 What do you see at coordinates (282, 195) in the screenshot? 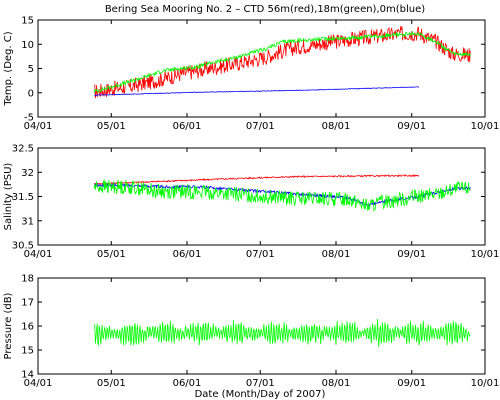
I see `salinity-series-18m` at bounding box center [282, 195].